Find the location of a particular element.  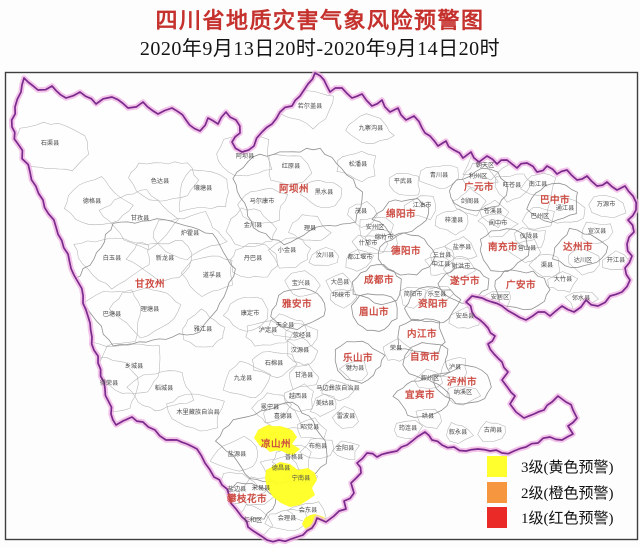

county-label: 开江县 is located at coordinates (616, 260).